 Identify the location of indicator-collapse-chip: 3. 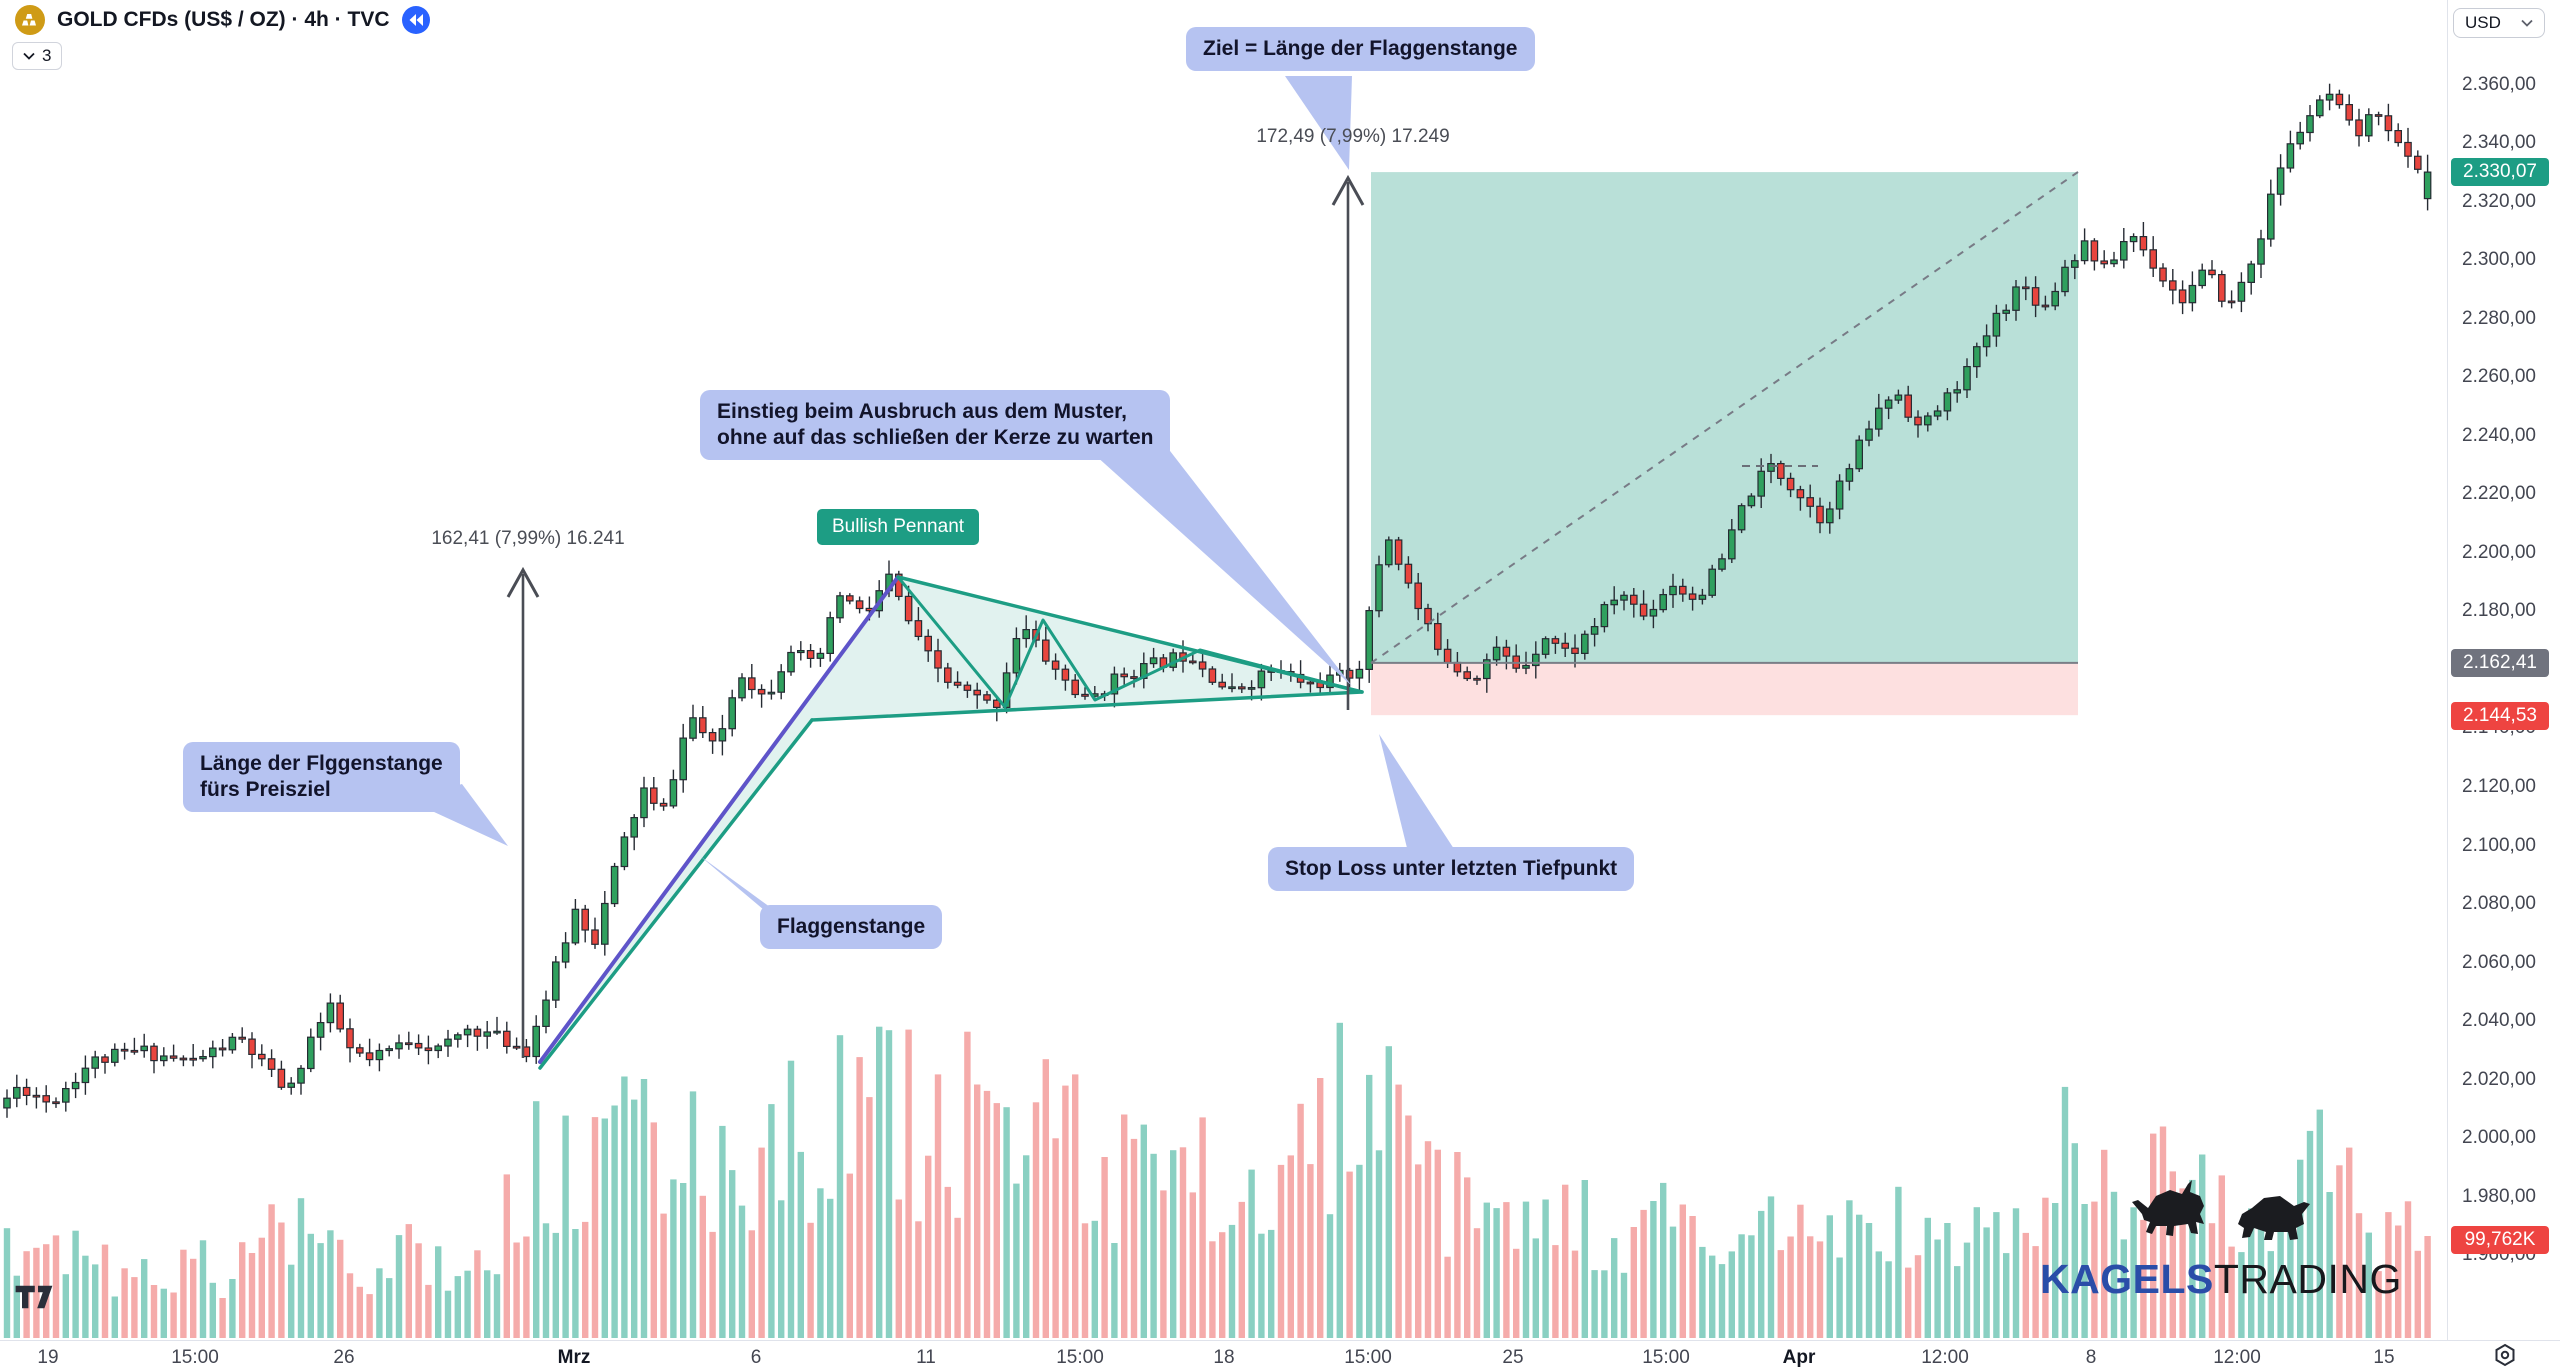
(37, 56).